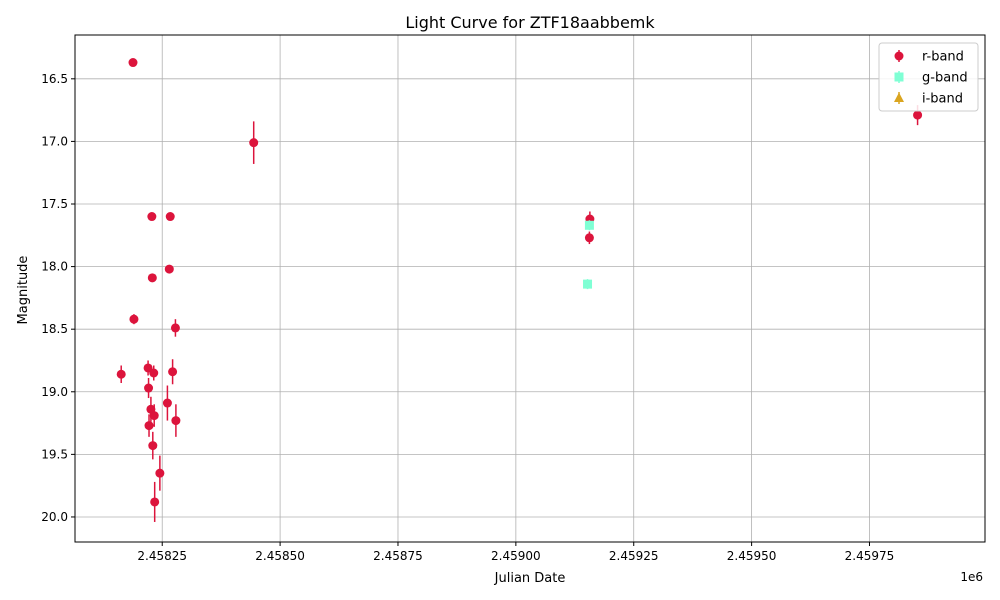  What do you see at coordinates (398, 556) in the screenshot?
I see `x-tick-label: 2.45875` at bounding box center [398, 556].